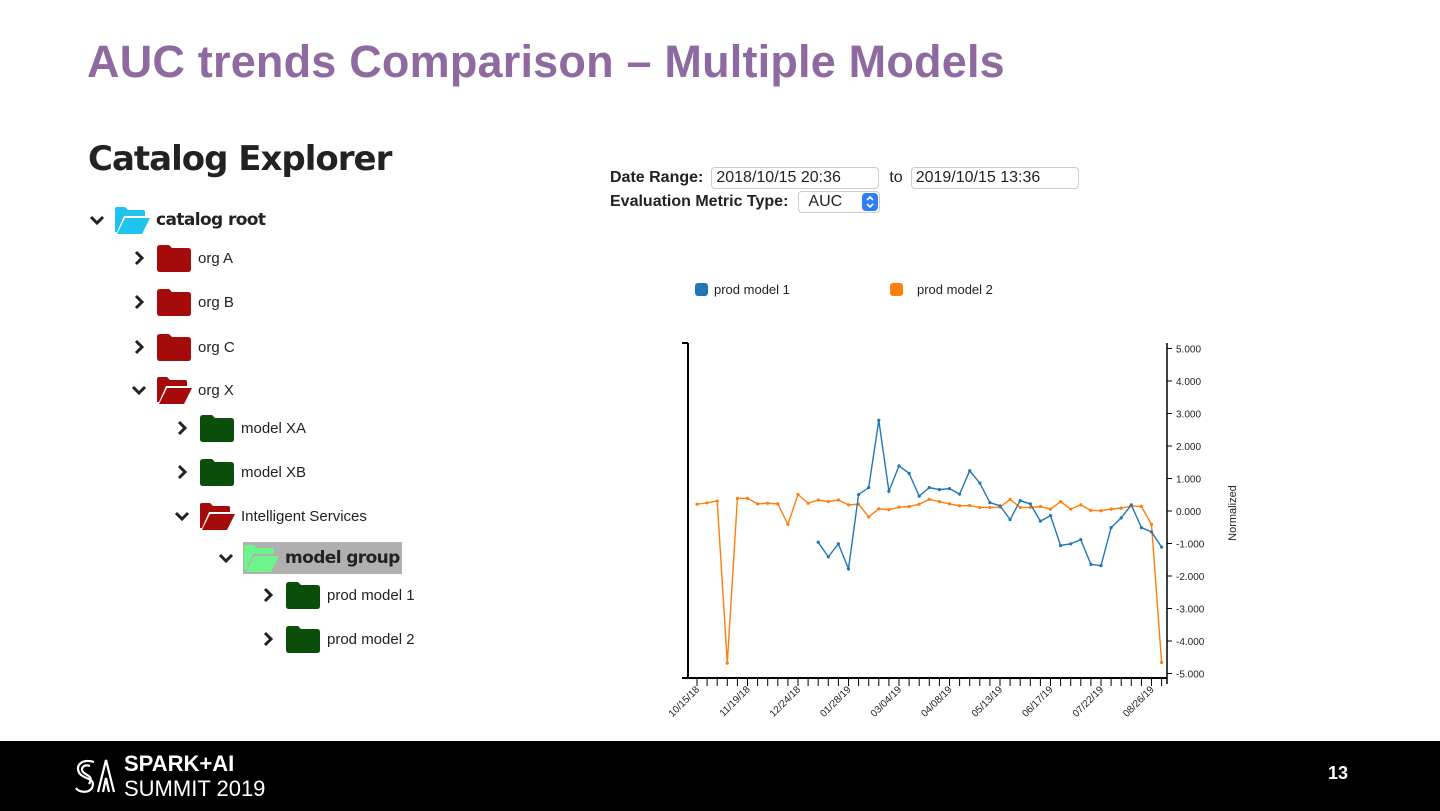  What do you see at coordinates (1089, 702) in the screenshot?
I see `x-tick-label: 07/22/19` at bounding box center [1089, 702].